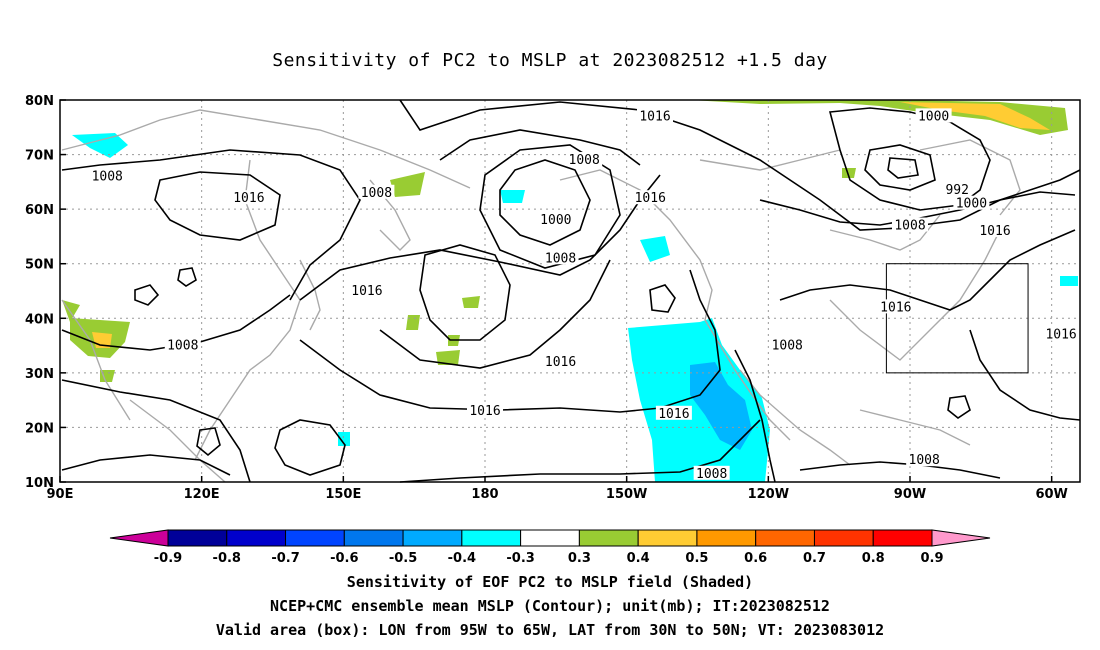 Image resolution: width=1100 pixels, height=650 pixels. I want to click on isobar-1008-south, so click(580, 451).